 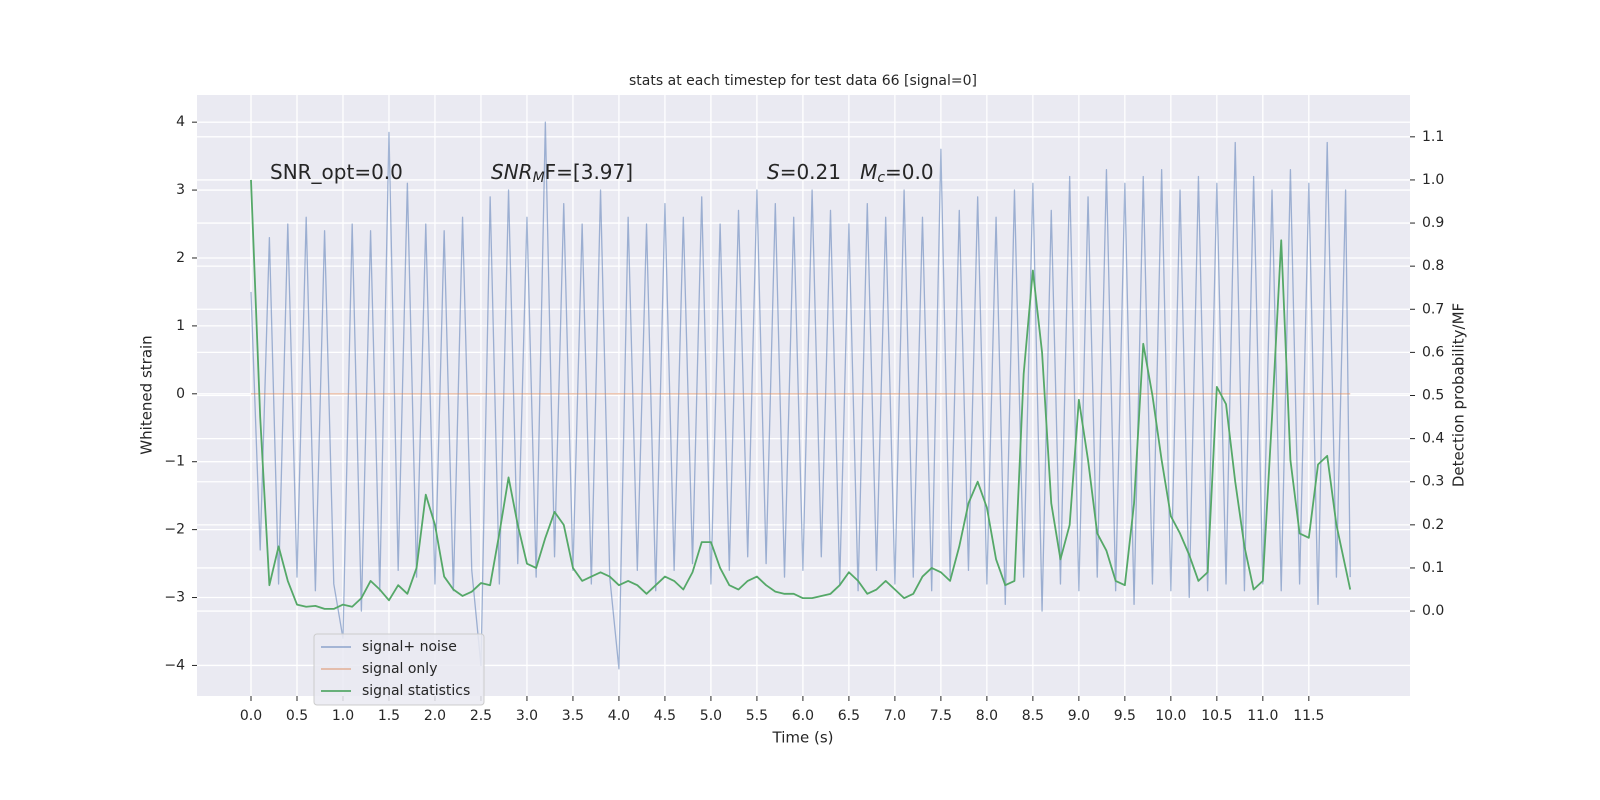 What do you see at coordinates (1433, 223) in the screenshot?
I see `y2-tick-label: 0.9` at bounding box center [1433, 223].